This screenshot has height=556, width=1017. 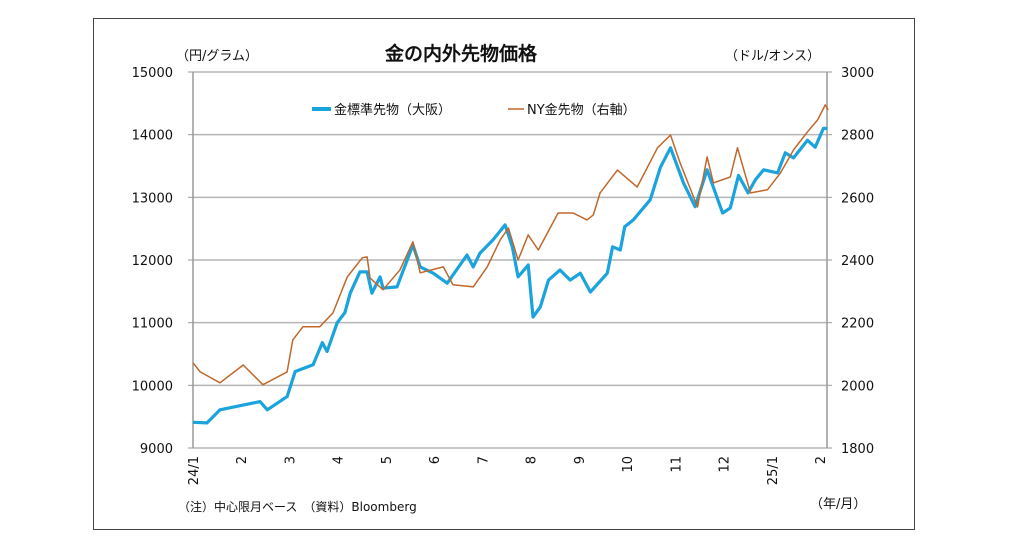 What do you see at coordinates (194, 470) in the screenshot?
I see `x-tick-label: 24/1` at bounding box center [194, 470].